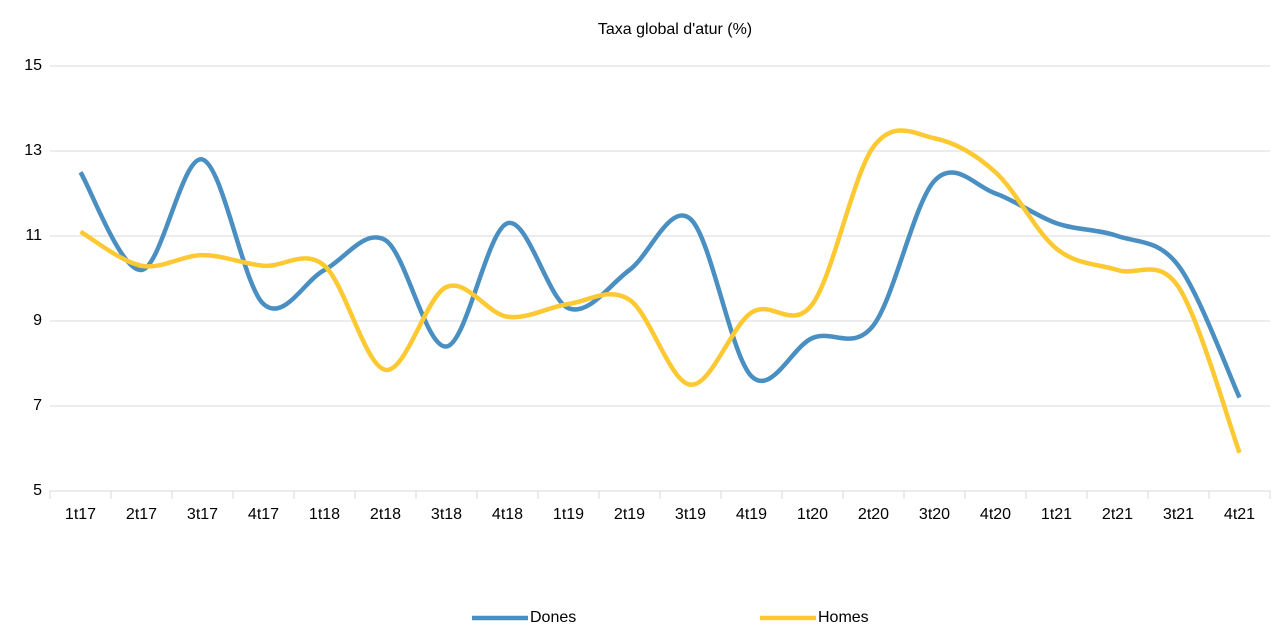 This screenshot has width=1273, height=632. What do you see at coordinates (33, 150) in the screenshot?
I see `y-tick-label: 13` at bounding box center [33, 150].